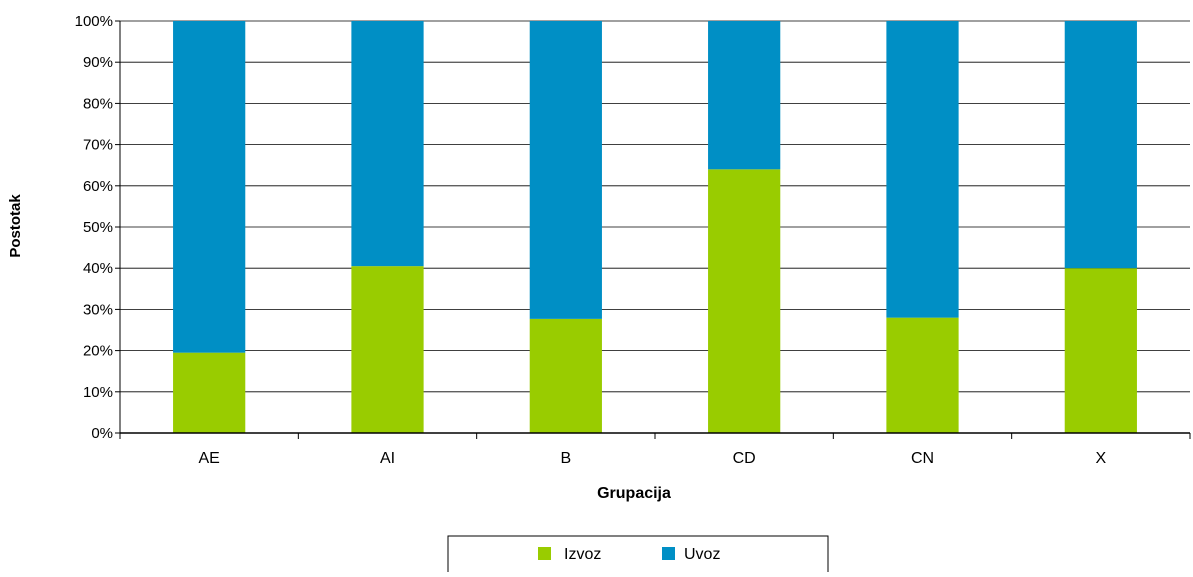 This screenshot has height=577, width=1193. I want to click on y-tick-label: 10%, so click(98, 392).